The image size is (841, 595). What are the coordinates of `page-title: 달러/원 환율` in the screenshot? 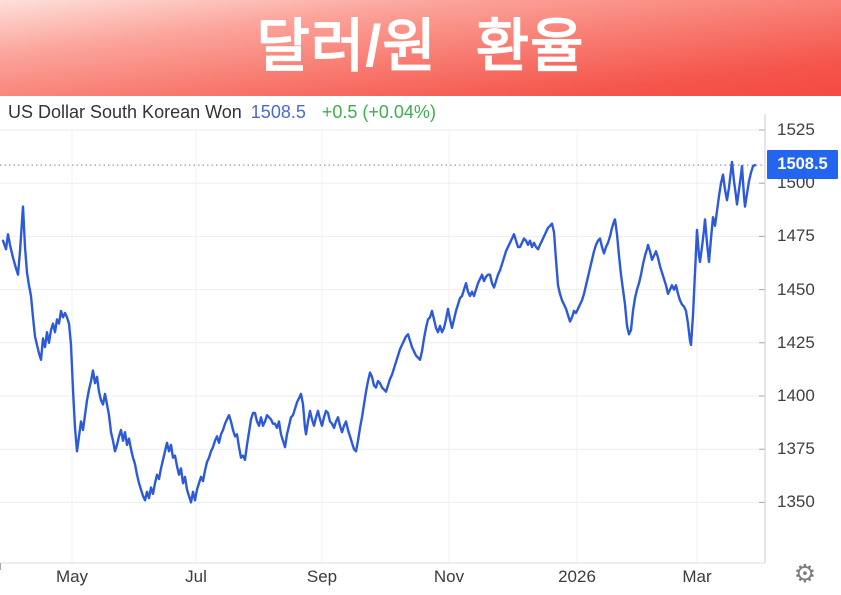 It's located at (420, 46).